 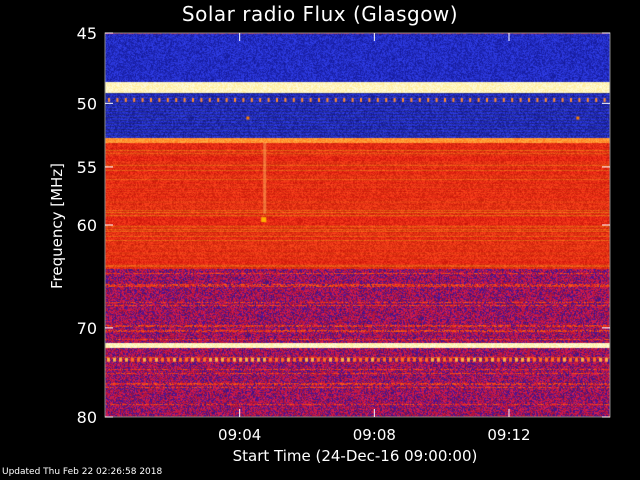 I want to click on chart-title: Solar radio Flux (Glasgow), so click(x=320, y=14).